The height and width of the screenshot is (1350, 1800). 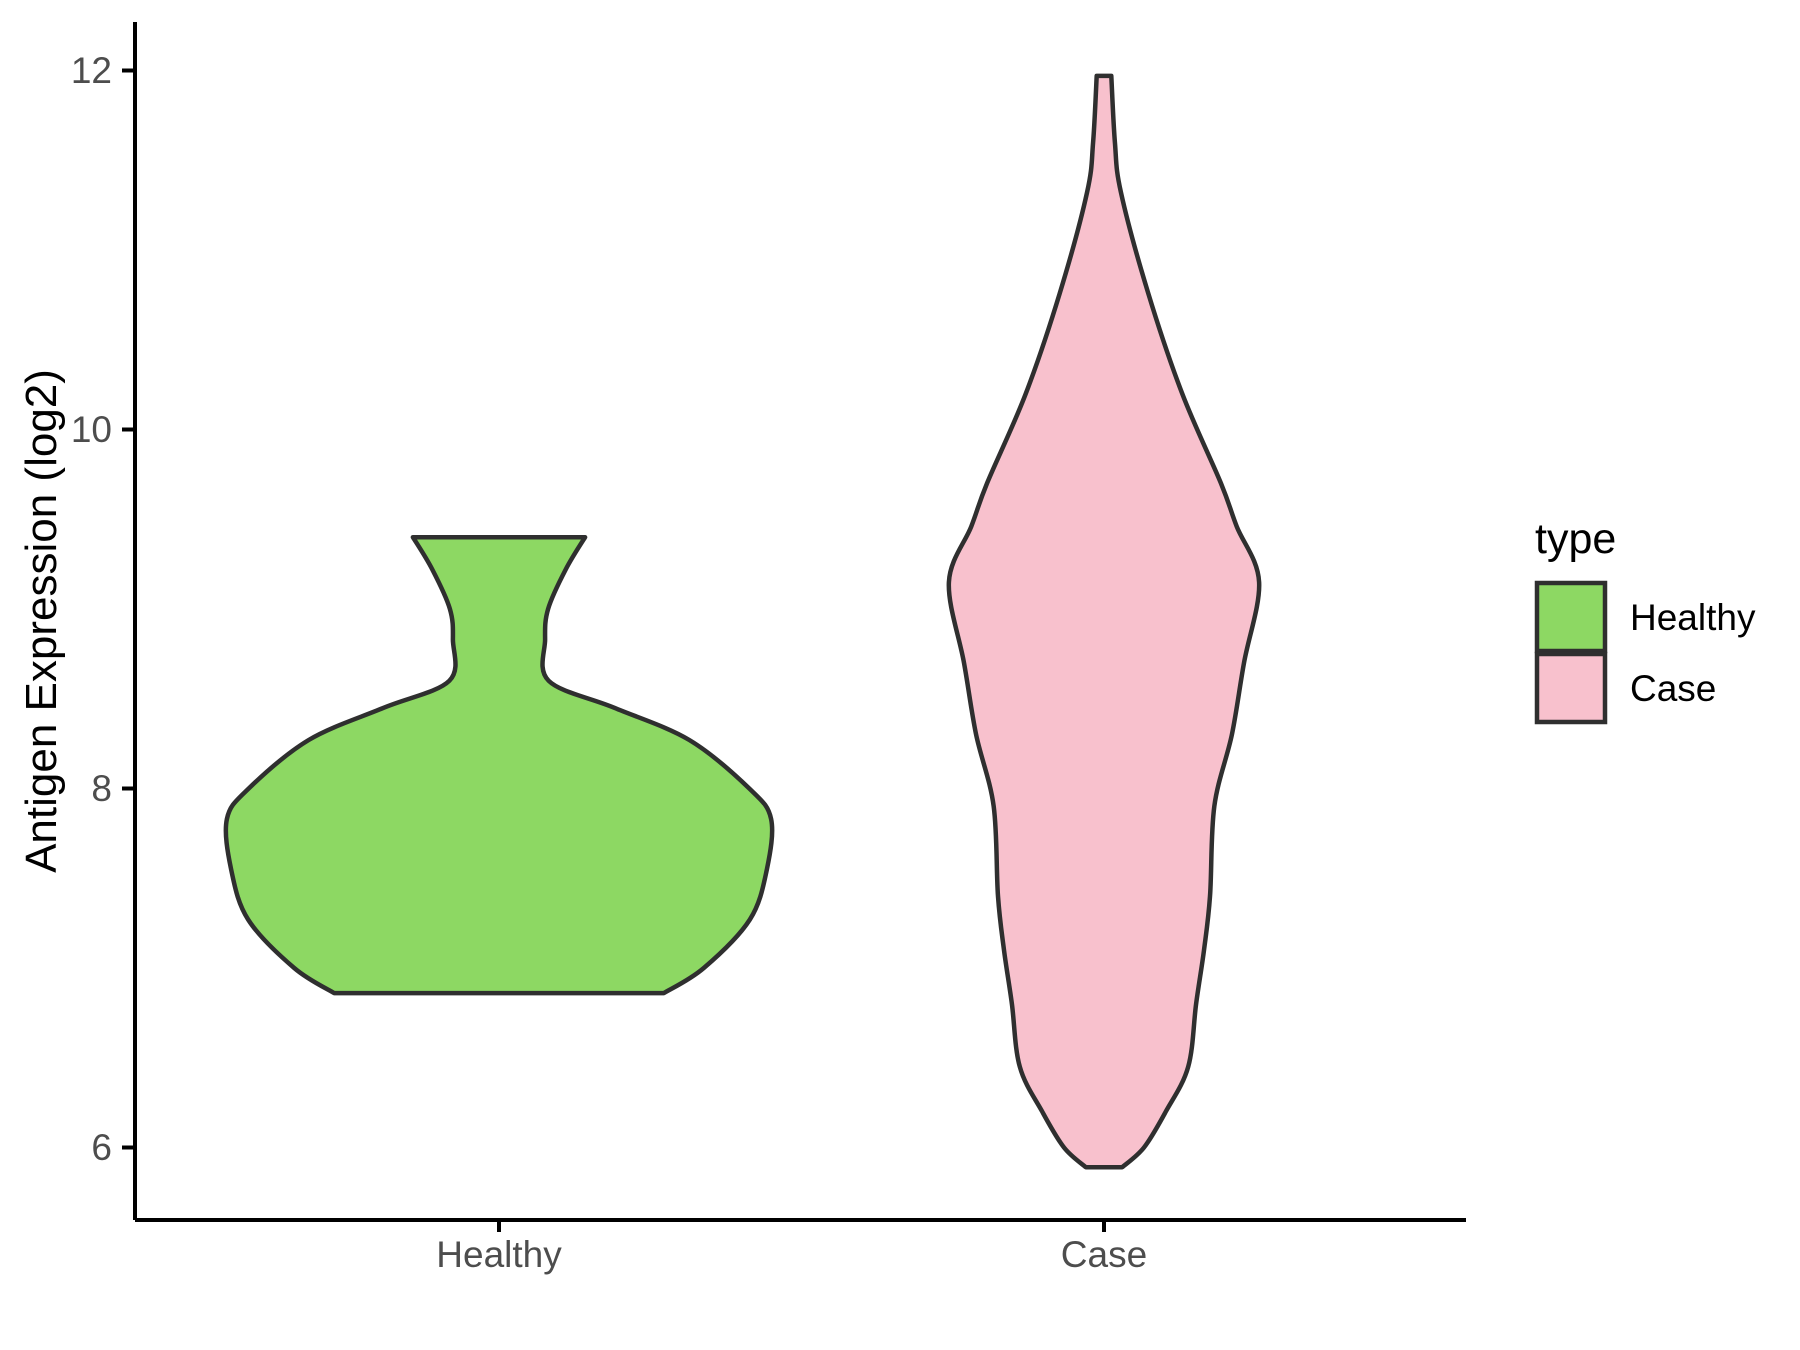 What do you see at coordinates (1571, 688) in the screenshot?
I see `legend-key-case` at bounding box center [1571, 688].